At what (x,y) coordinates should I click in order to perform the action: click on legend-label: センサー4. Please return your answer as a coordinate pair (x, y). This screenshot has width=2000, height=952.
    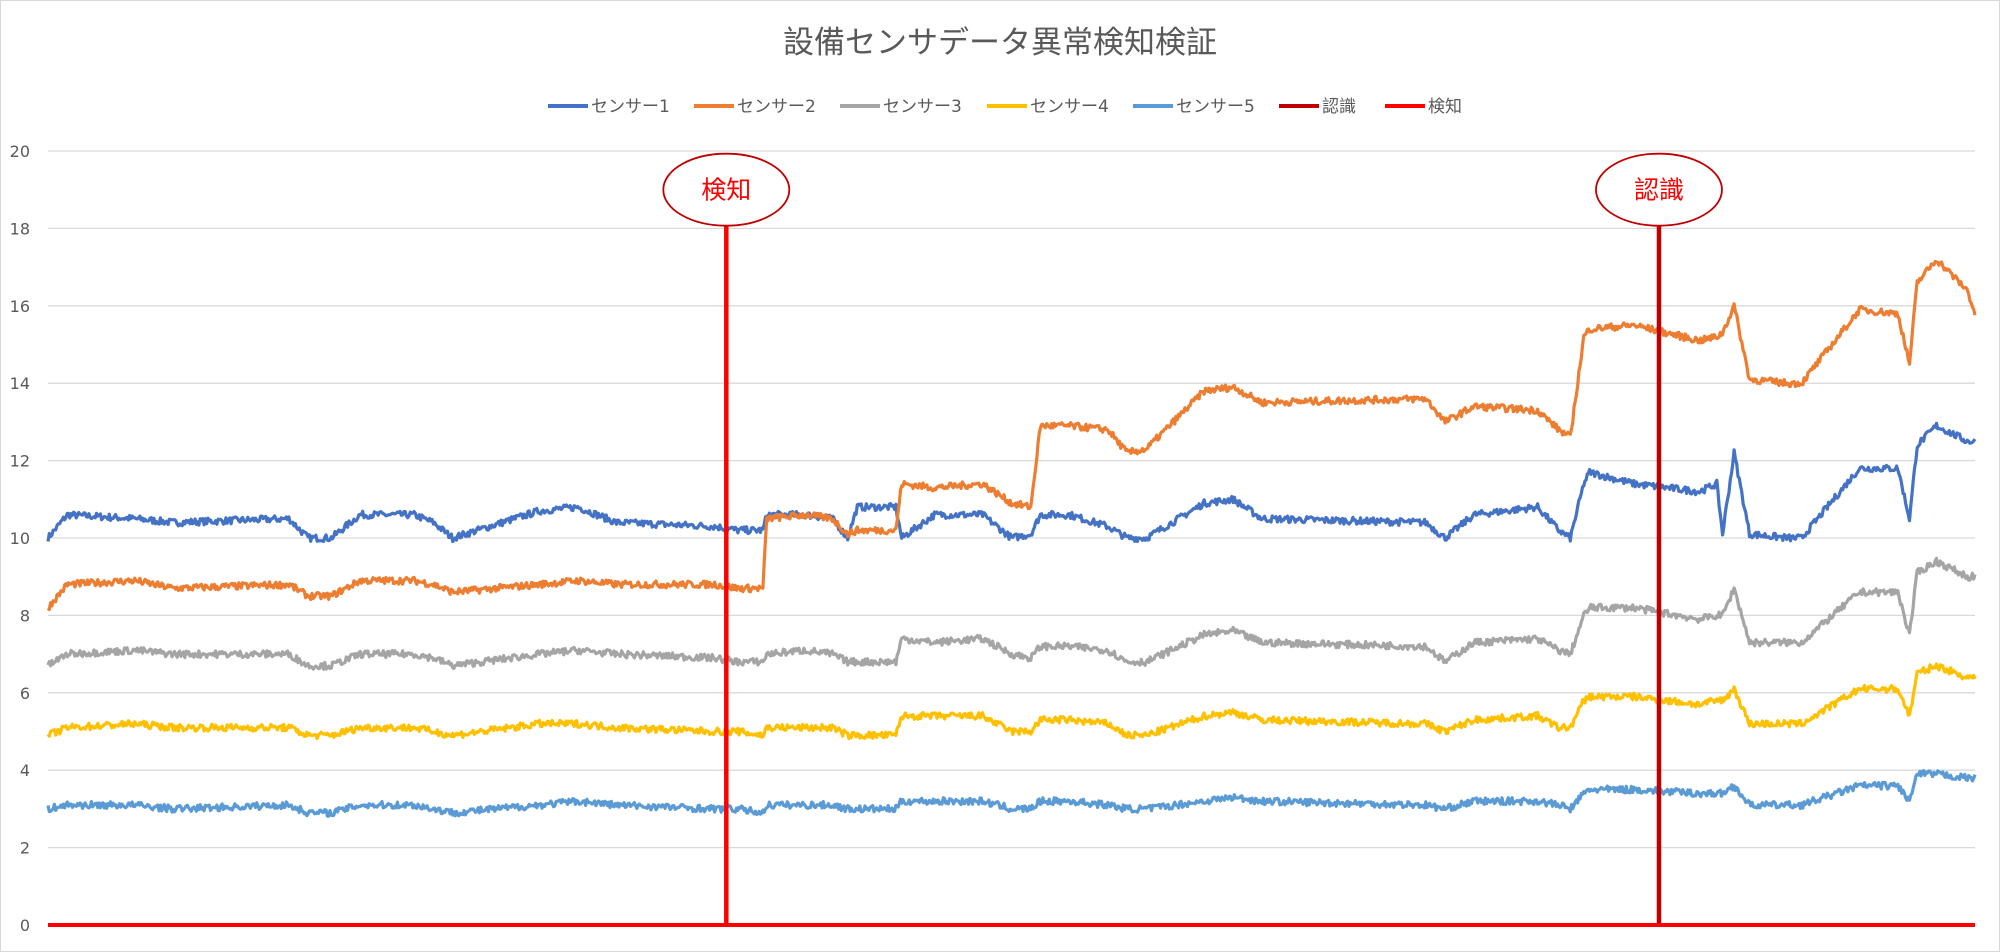
    Looking at the image, I should click on (1069, 107).